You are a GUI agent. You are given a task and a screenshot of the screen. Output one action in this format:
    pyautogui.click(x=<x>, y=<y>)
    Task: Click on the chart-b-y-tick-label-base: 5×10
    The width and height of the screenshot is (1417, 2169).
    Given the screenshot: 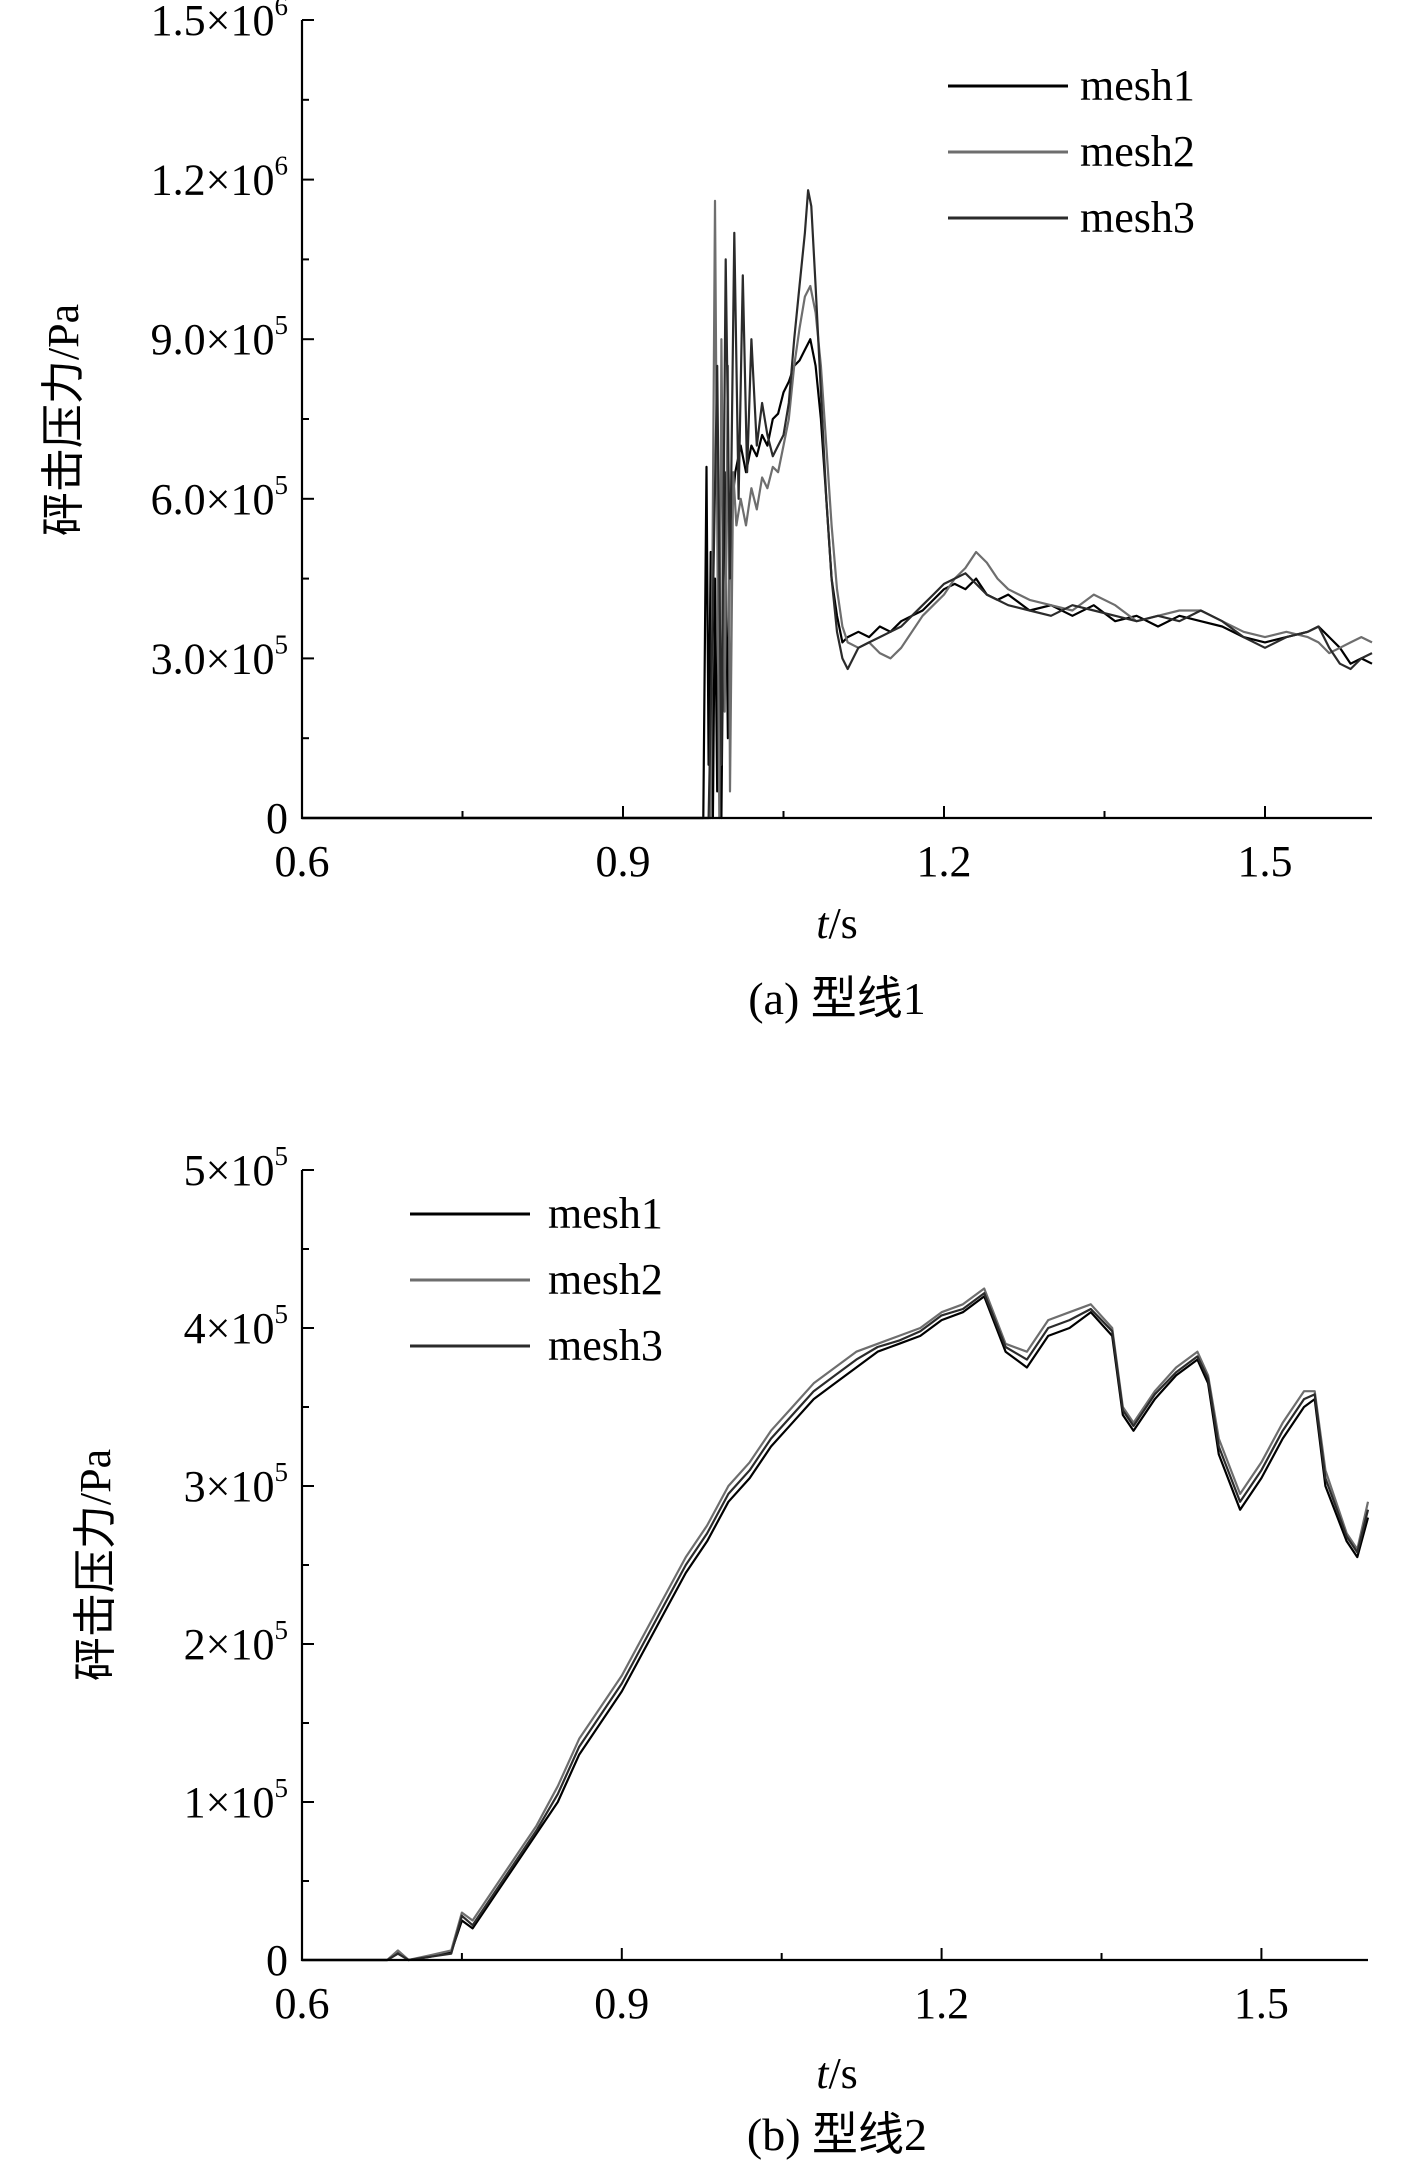 What is the action you would take?
    pyautogui.click(x=229, y=1170)
    